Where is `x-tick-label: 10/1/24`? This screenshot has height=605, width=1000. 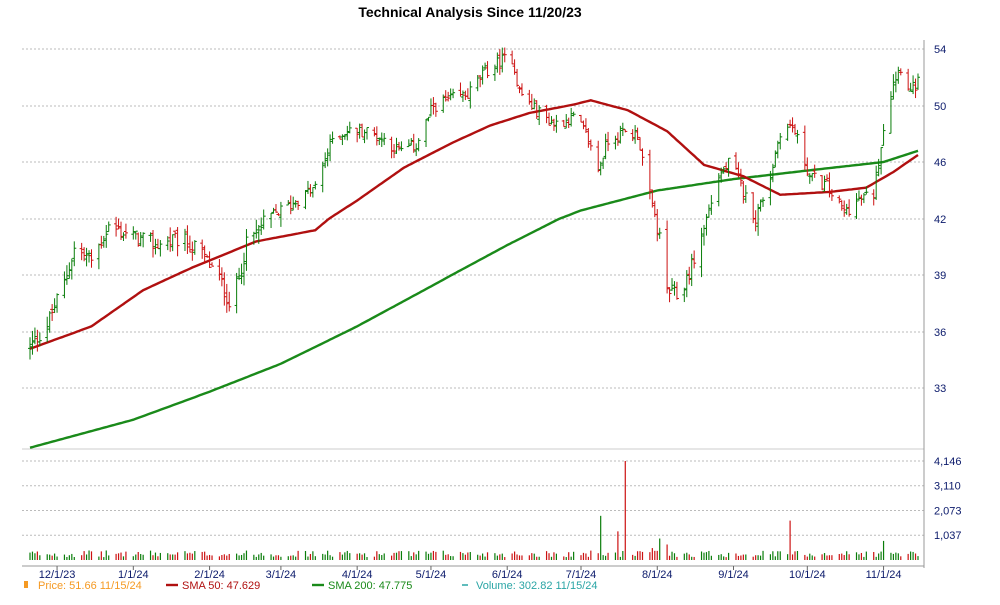 x-tick-label: 10/1/24 is located at coordinates (807, 575).